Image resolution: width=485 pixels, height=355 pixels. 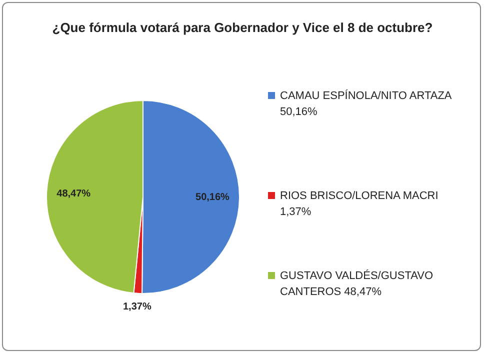 I want to click on chart-title: ¿Que fórmula votará para Gobernador y Vice el 8 de octubre?, so click(x=242, y=27).